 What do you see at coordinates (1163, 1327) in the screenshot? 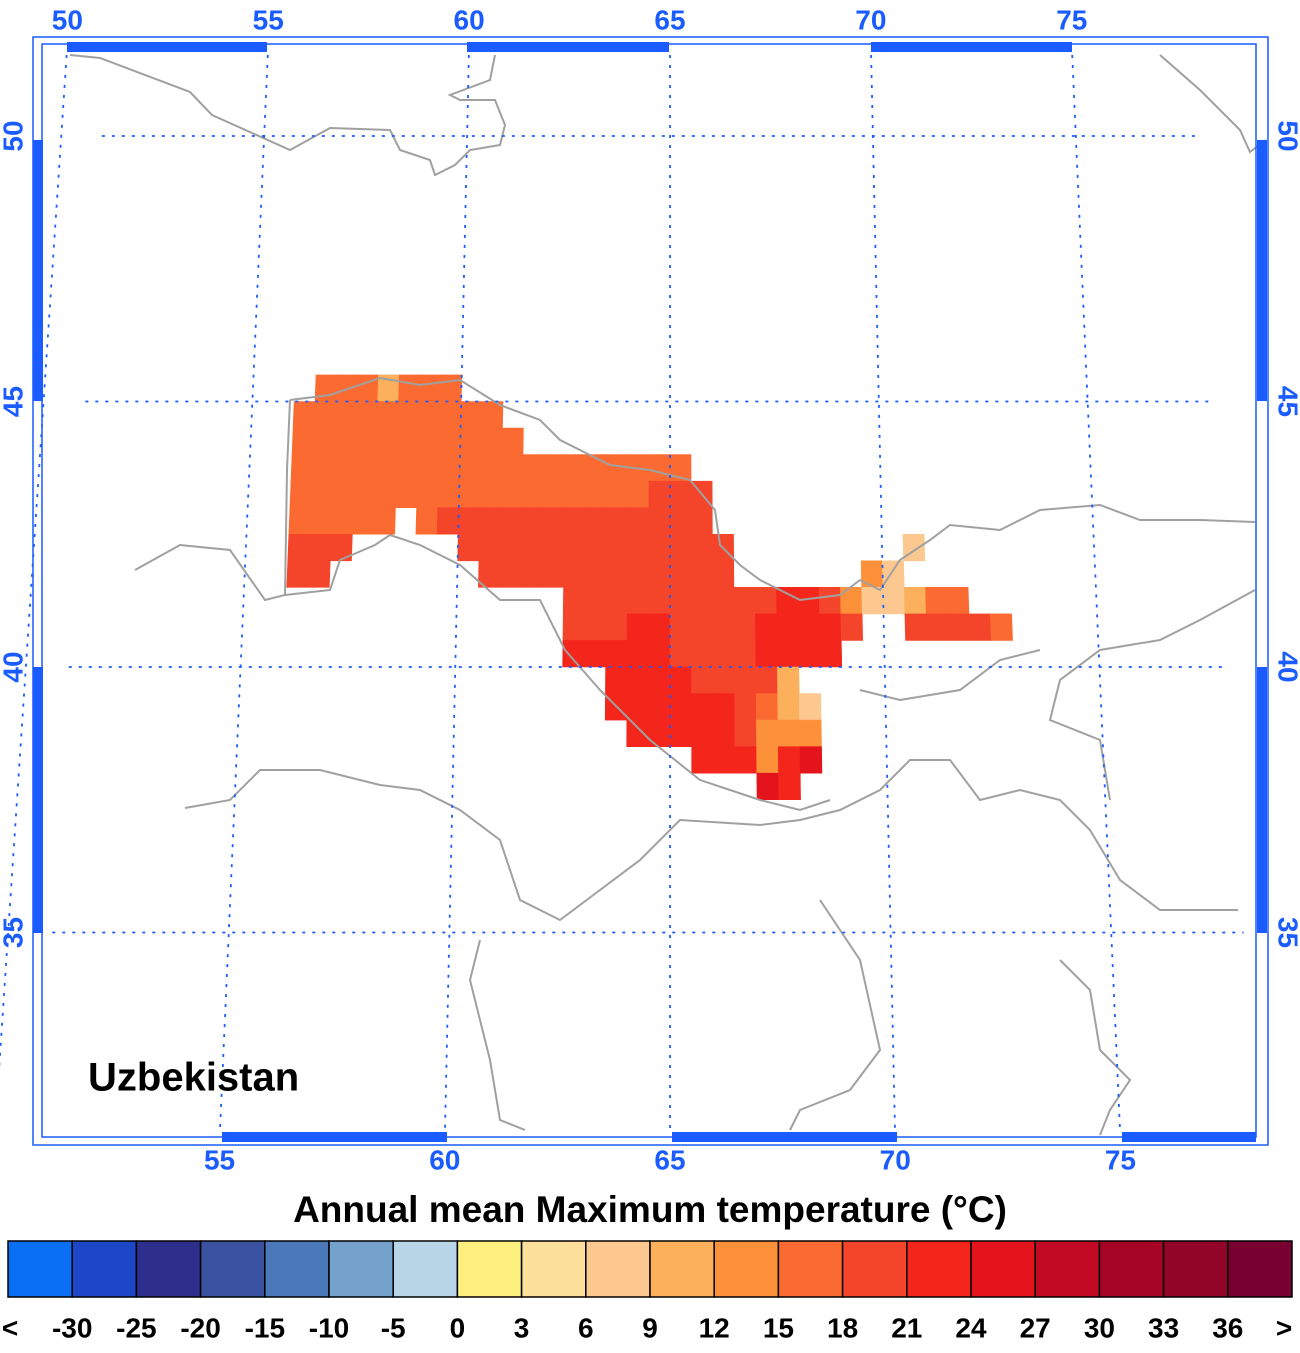
I see `colorbar-label: 33` at bounding box center [1163, 1327].